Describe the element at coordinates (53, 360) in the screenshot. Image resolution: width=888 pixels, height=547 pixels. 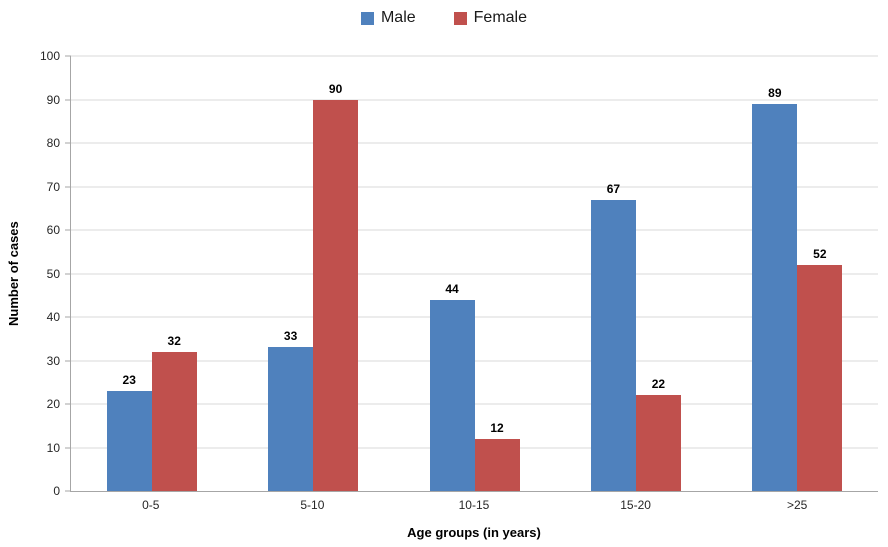
I see `y-tick-label: 30` at that location.